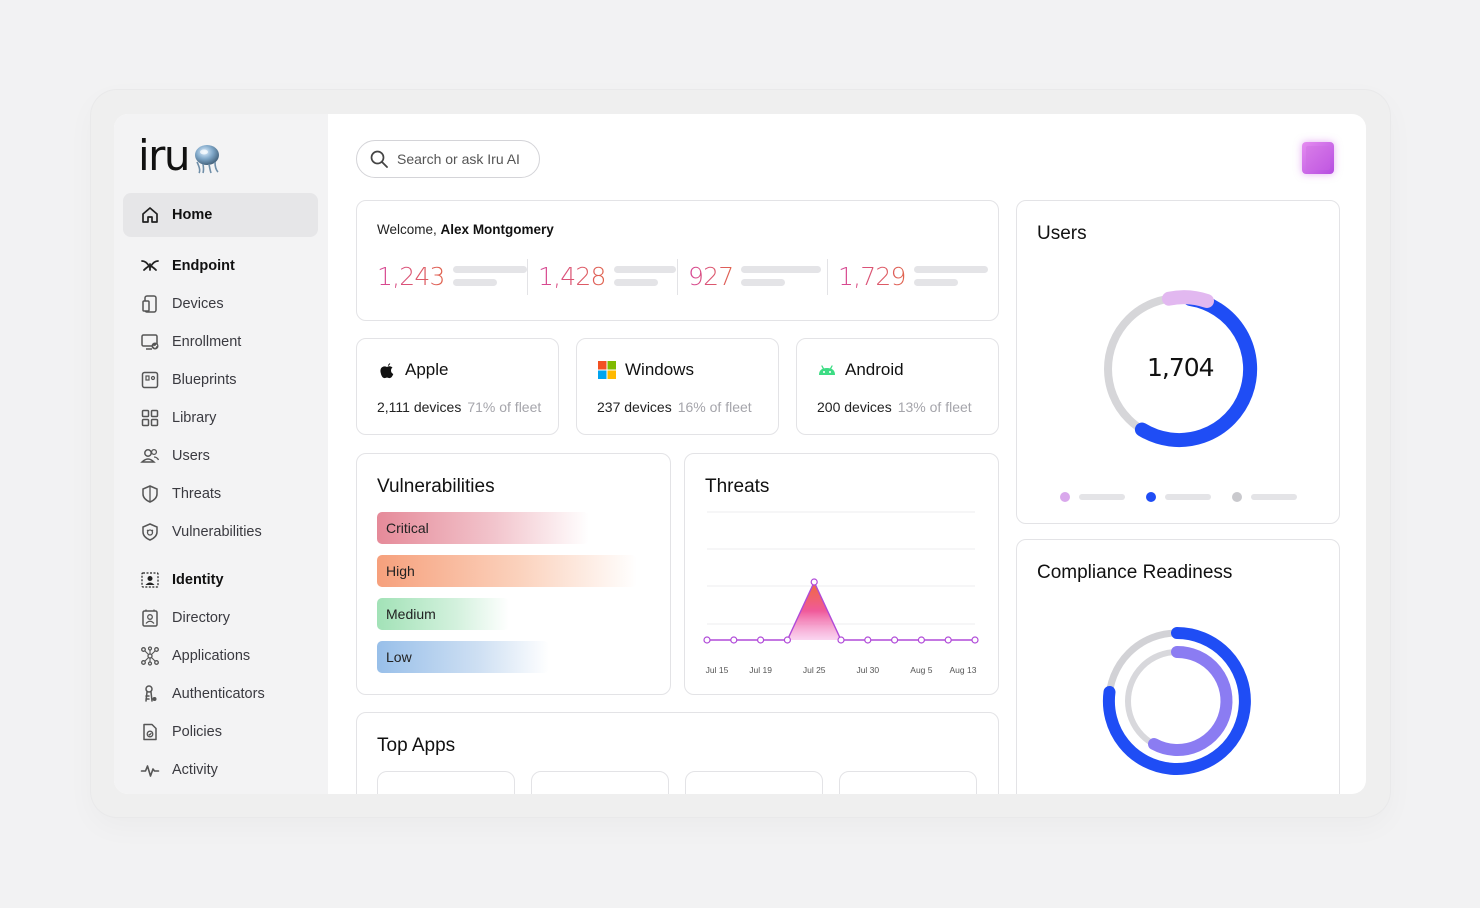 The image size is (1480, 908). Describe the element at coordinates (934, 407) in the screenshot. I see `fleet-share: 13% of fleet` at that location.